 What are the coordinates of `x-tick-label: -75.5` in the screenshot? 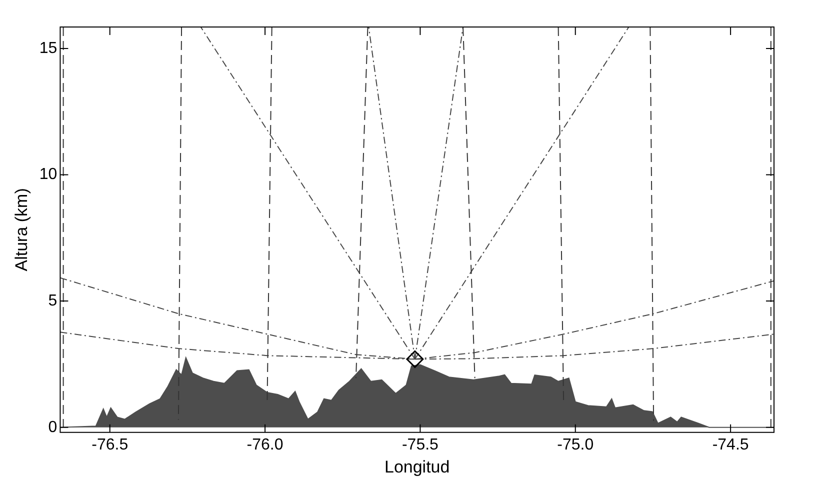 It's located at (420, 445).